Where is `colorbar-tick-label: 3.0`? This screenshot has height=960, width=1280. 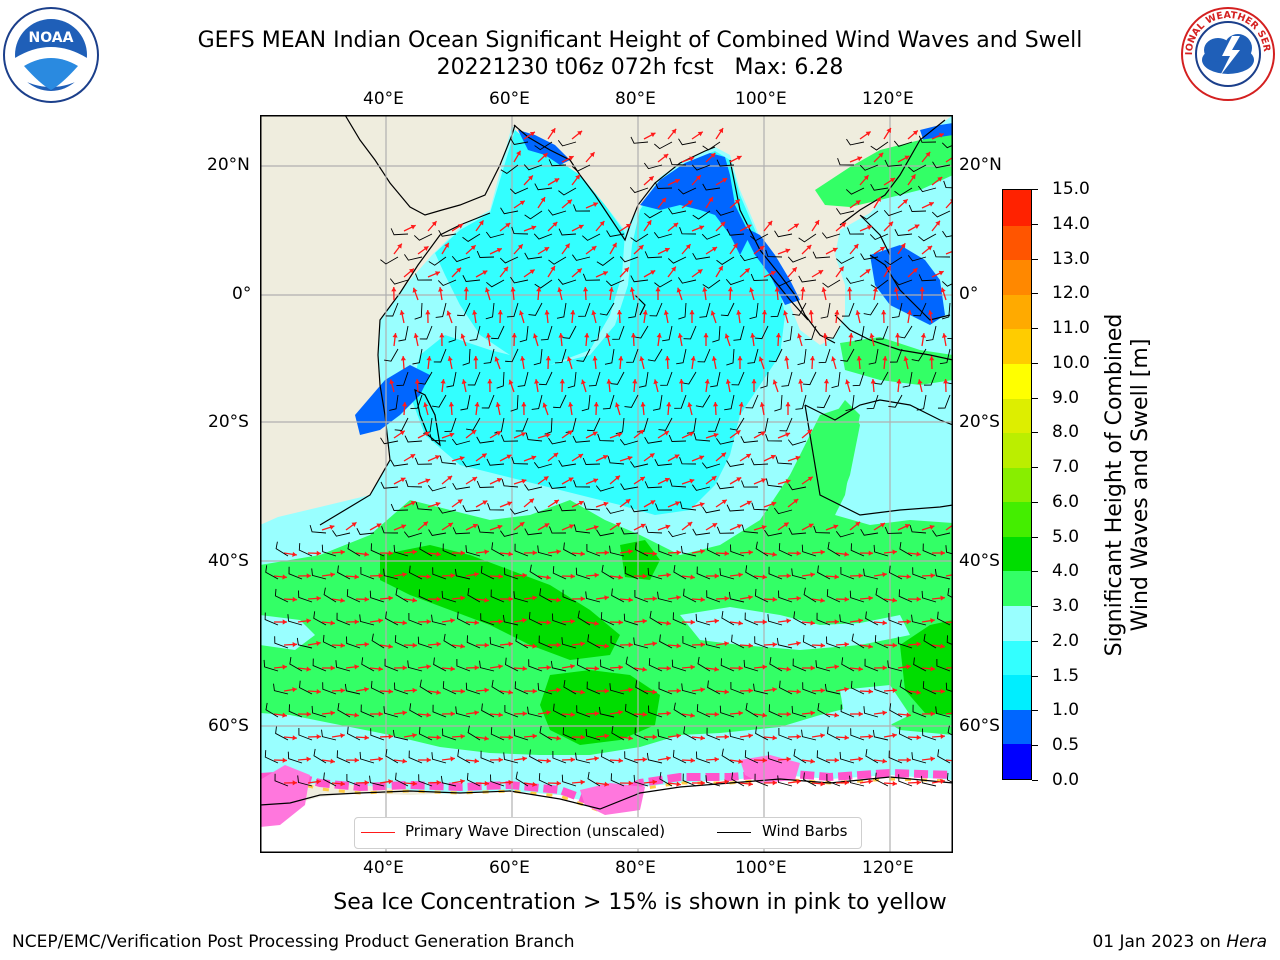
colorbar-tick-label: 3.0 is located at coordinates (1066, 606).